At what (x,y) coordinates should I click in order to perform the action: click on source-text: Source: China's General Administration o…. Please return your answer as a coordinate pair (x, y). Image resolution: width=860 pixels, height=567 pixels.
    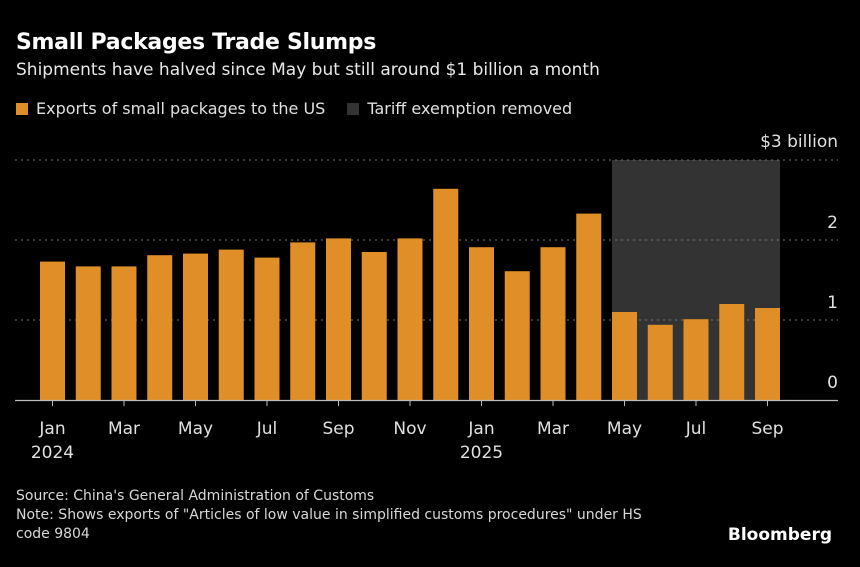
    Looking at the image, I should click on (195, 496).